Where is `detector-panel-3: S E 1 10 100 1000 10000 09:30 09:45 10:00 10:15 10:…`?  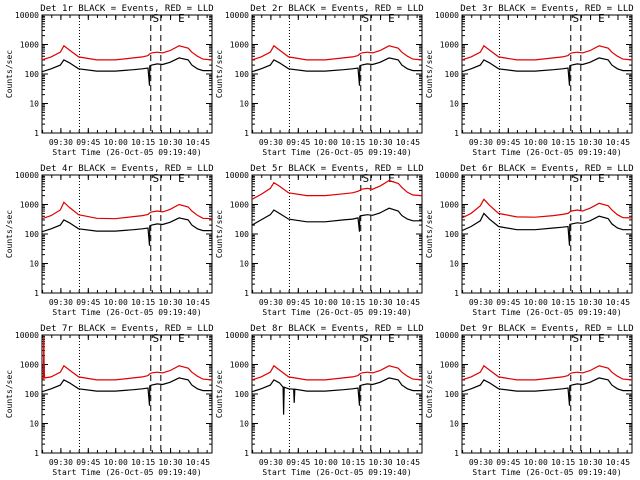
detector-panel-3: S E 1 10 100 1000 10000 09:30 09:45 10:00 10:15 10:… is located at coordinates (529, 80).